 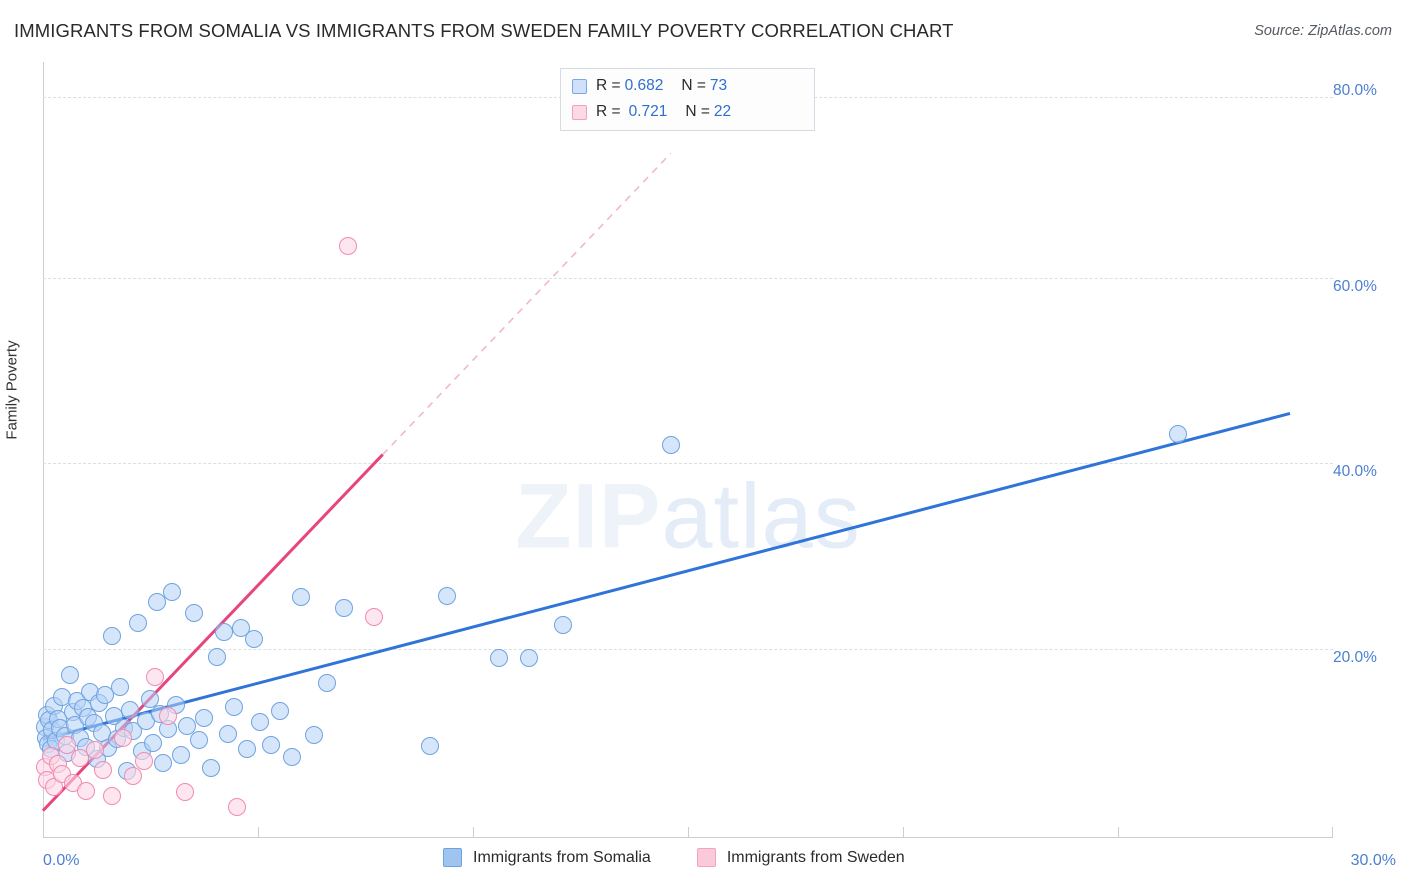 What do you see at coordinates (687, 99) in the screenshot?
I see `stats-legend-box: R = 0.682 N = 73 R = 0.721 N = 22` at bounding box center [687, 99].